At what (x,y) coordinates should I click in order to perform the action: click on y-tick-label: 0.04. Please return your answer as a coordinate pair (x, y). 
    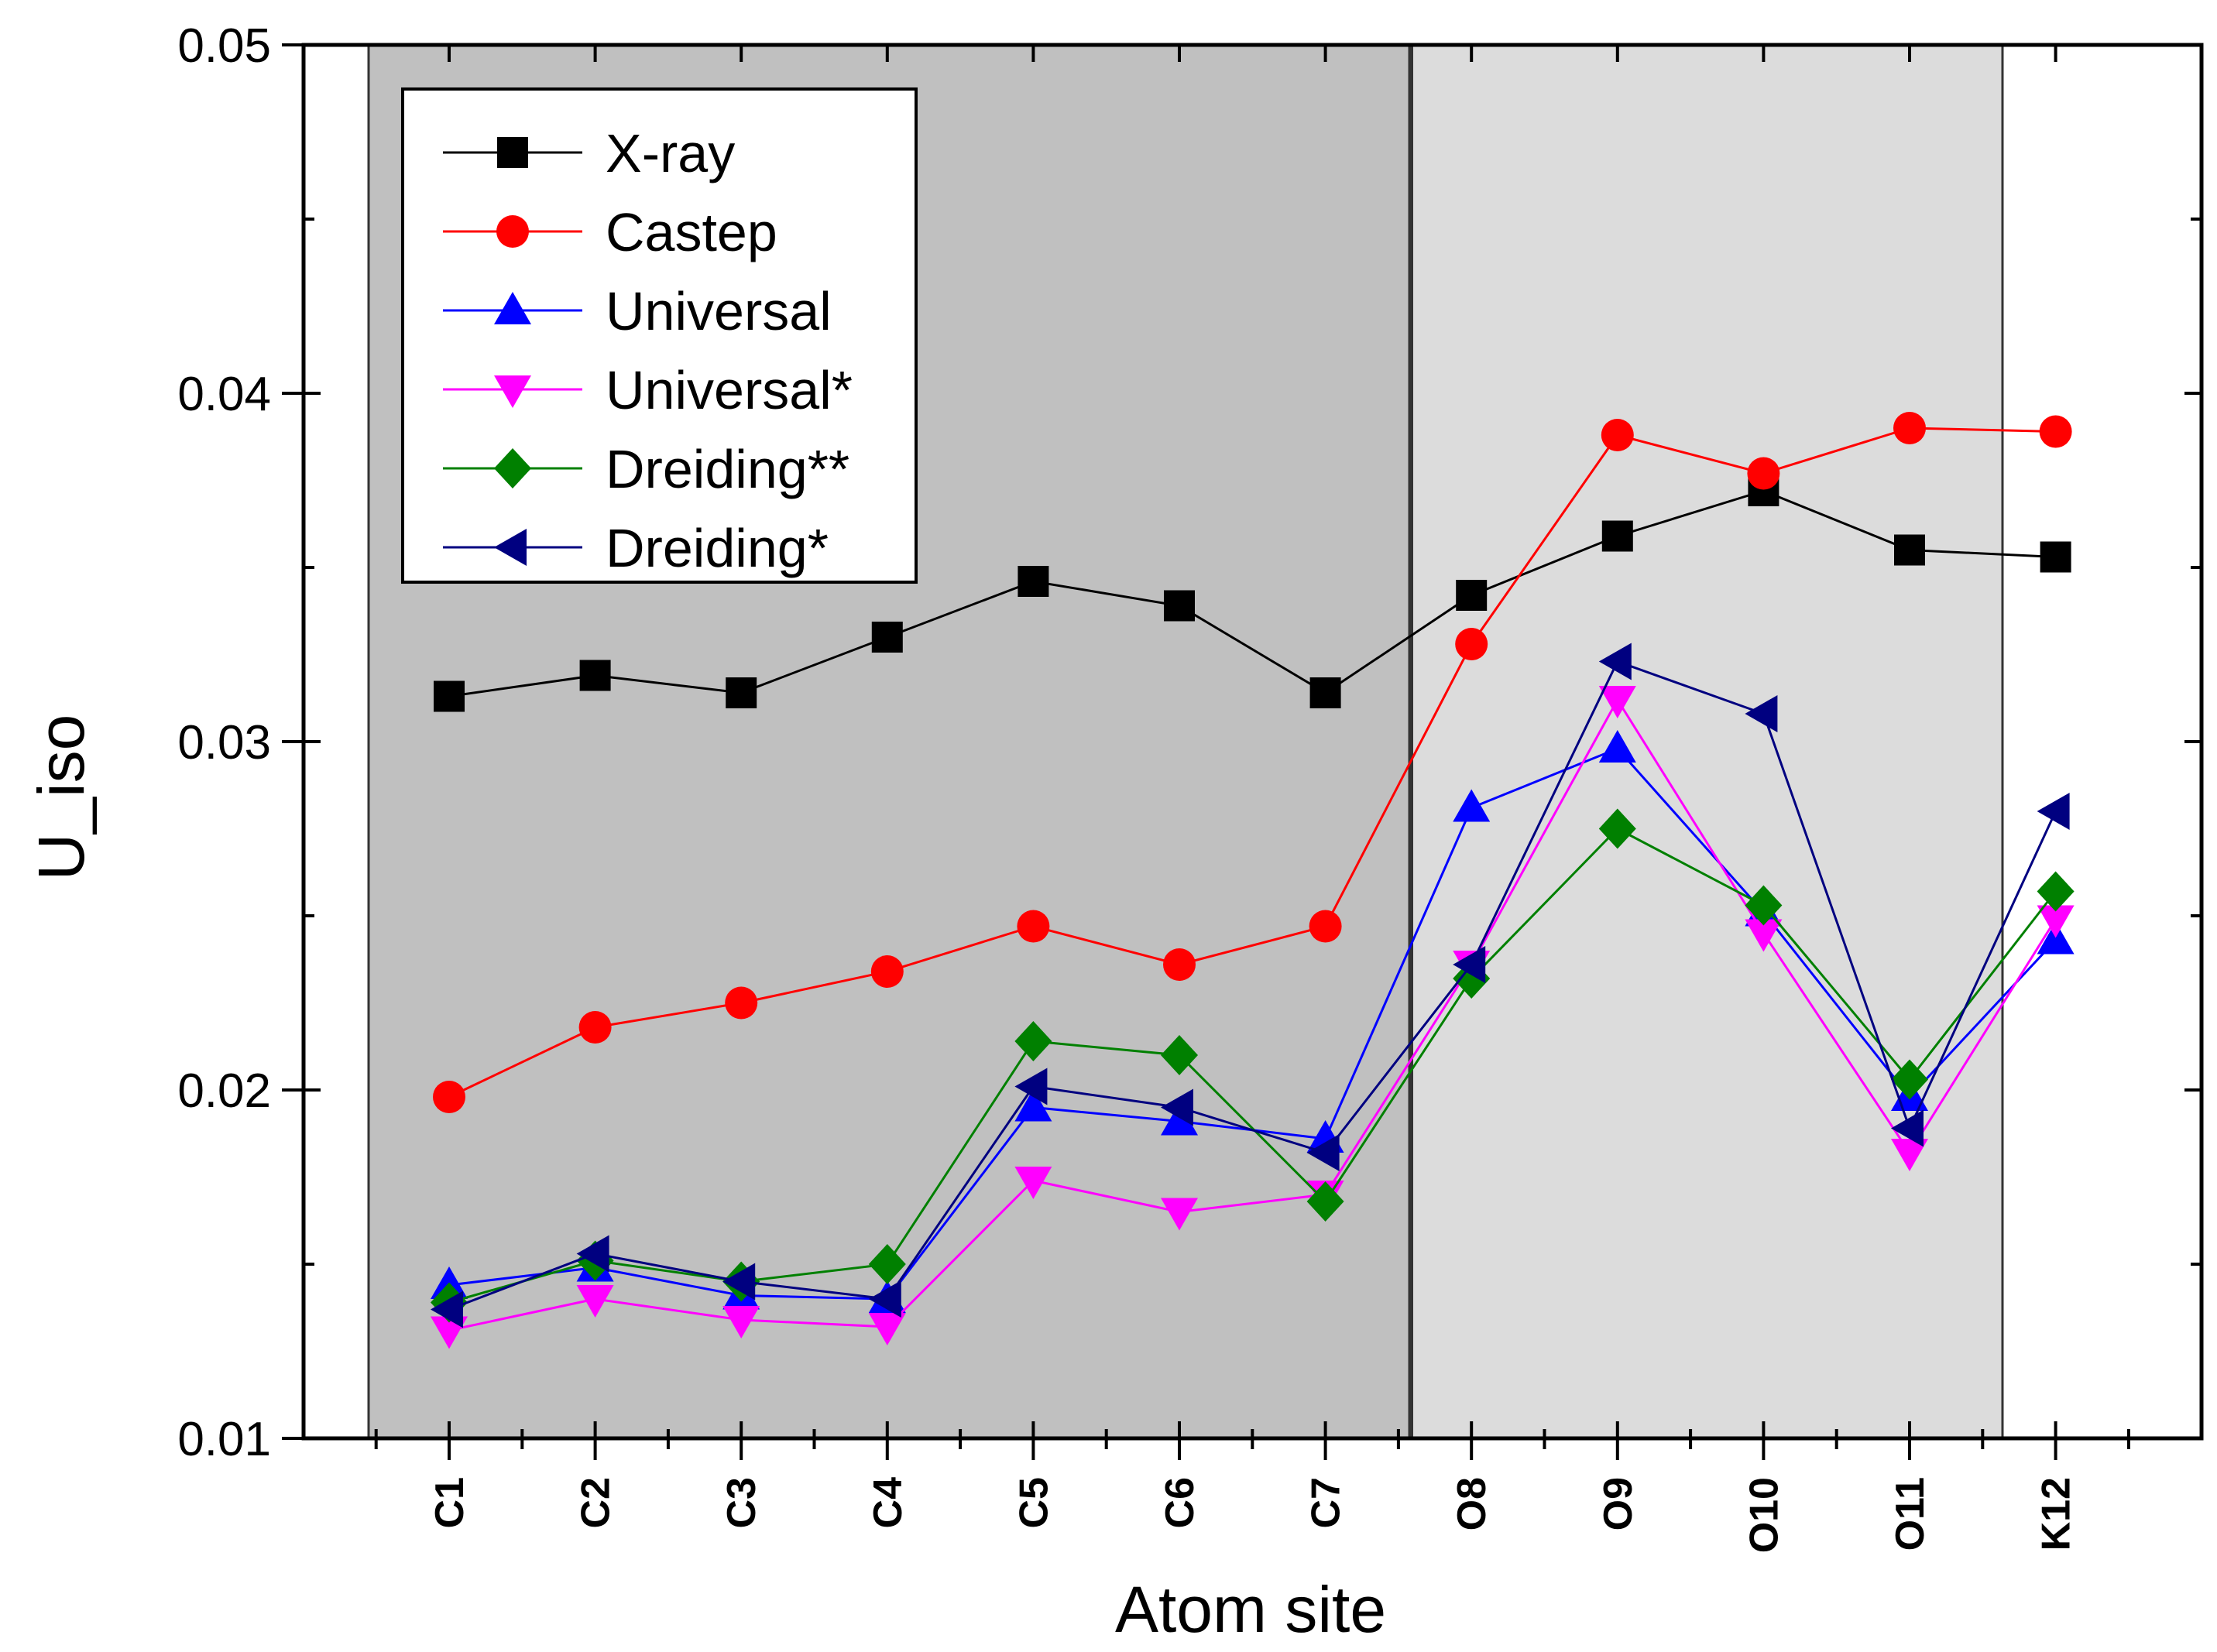
    Looking at the image, I should click on (224, 394).